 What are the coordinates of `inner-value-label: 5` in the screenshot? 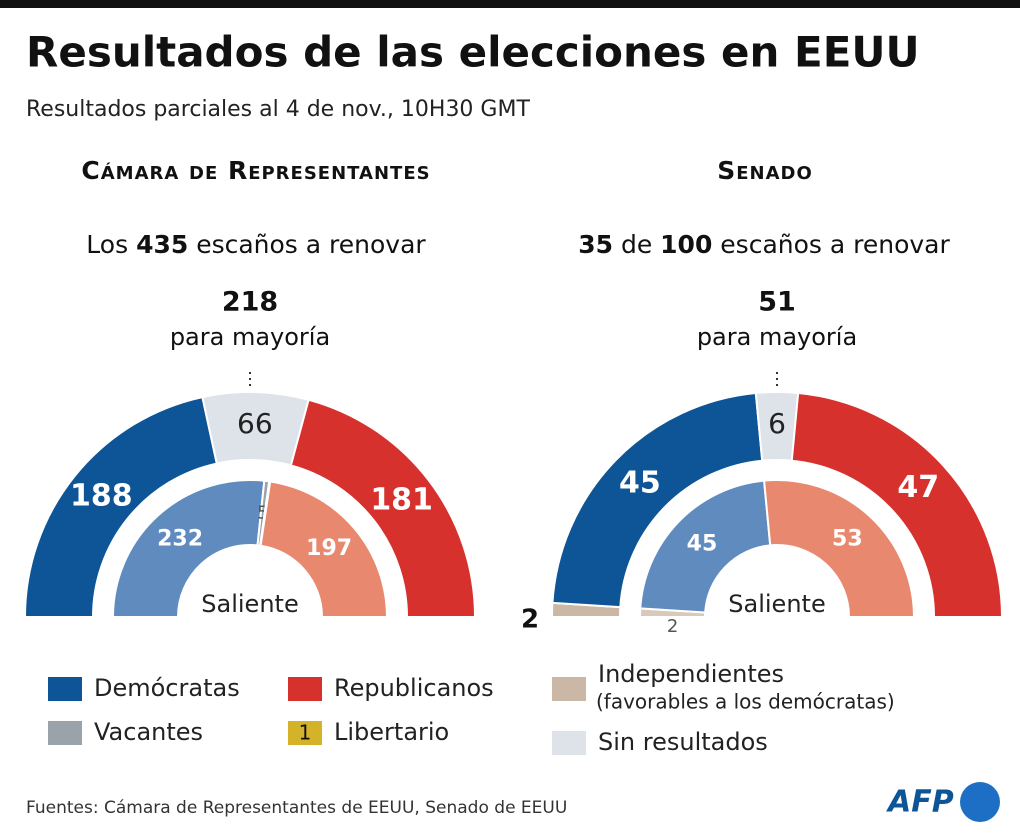 It's located at (262, 512).